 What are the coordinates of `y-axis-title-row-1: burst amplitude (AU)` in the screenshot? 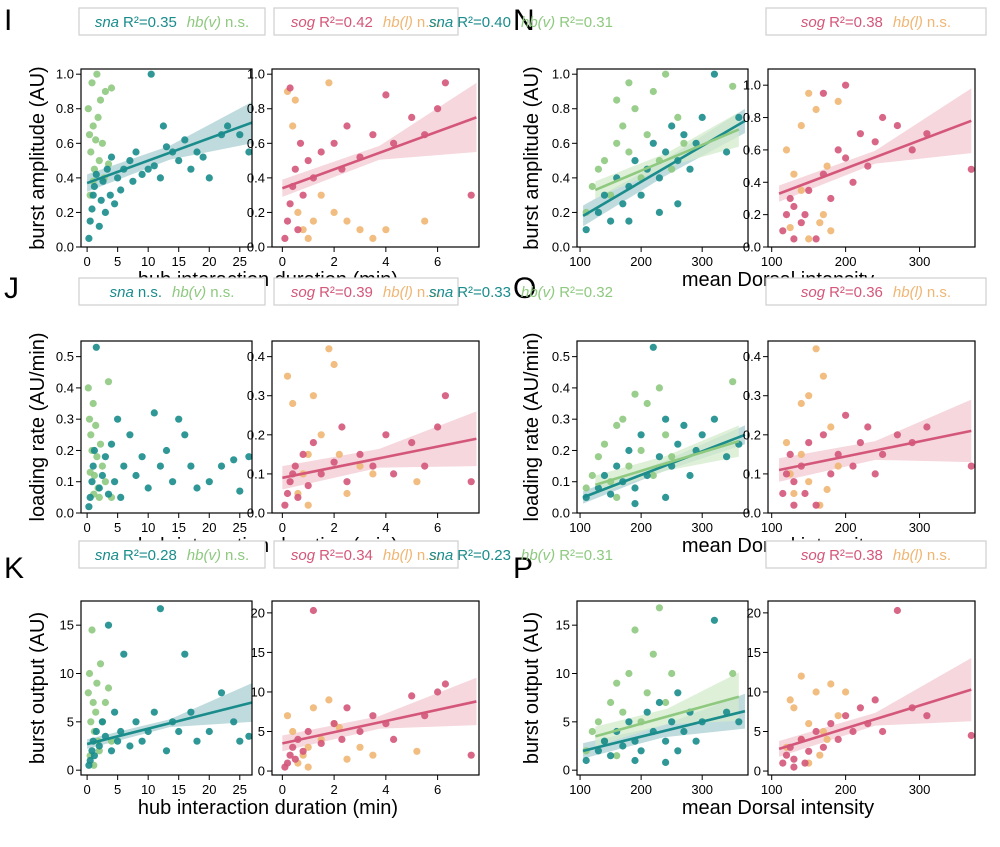 It's located at (38, 157).